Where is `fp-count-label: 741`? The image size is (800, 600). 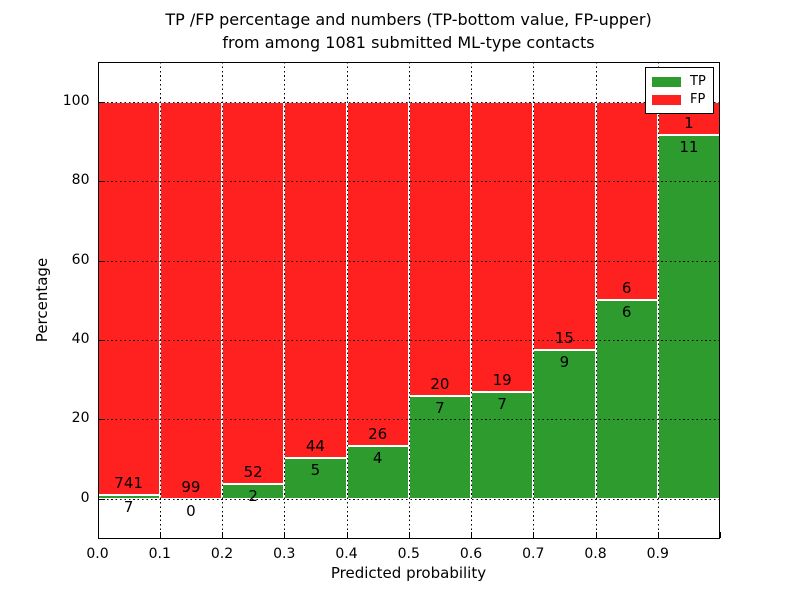 fp-count-label: 741 is located at coordinates (128, 483).